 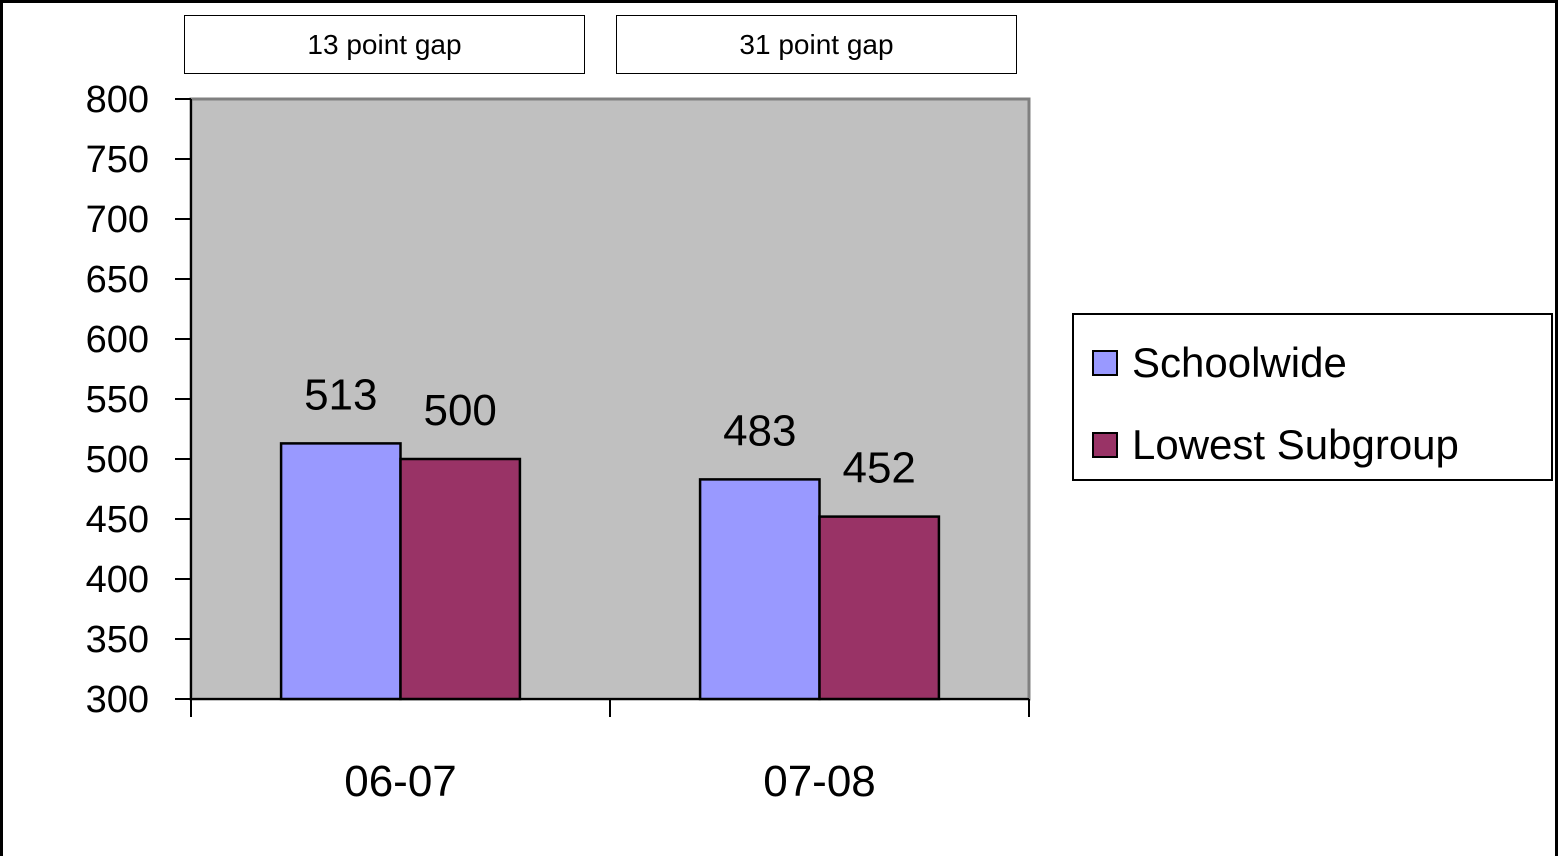 I want to click on y-tick-label: 500, so click(x=117, y=460).